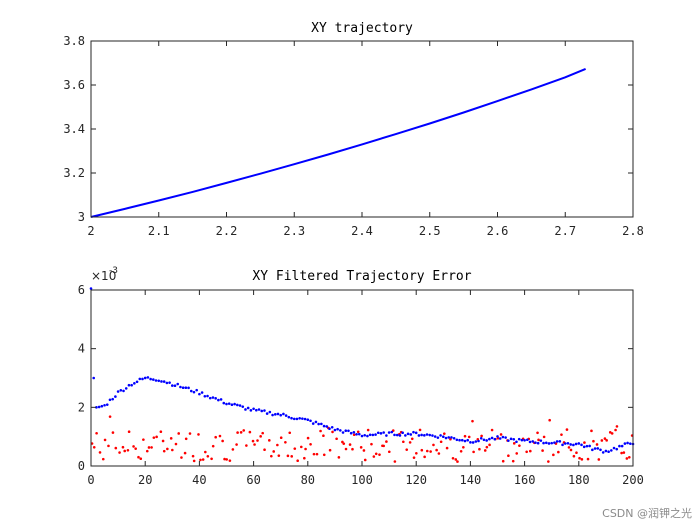  I want to click on trajectory-xtick-label: 2.3, so click(294, 231).